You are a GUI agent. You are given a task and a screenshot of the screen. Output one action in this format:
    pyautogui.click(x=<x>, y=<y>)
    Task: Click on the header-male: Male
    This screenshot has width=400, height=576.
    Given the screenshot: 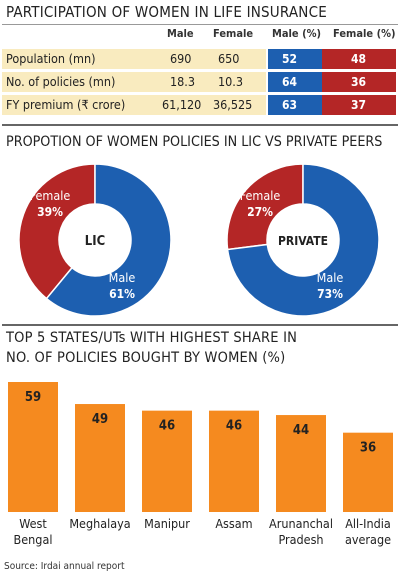 What is the action you would take?
    pyautogui.click(x=180, y=33)
    